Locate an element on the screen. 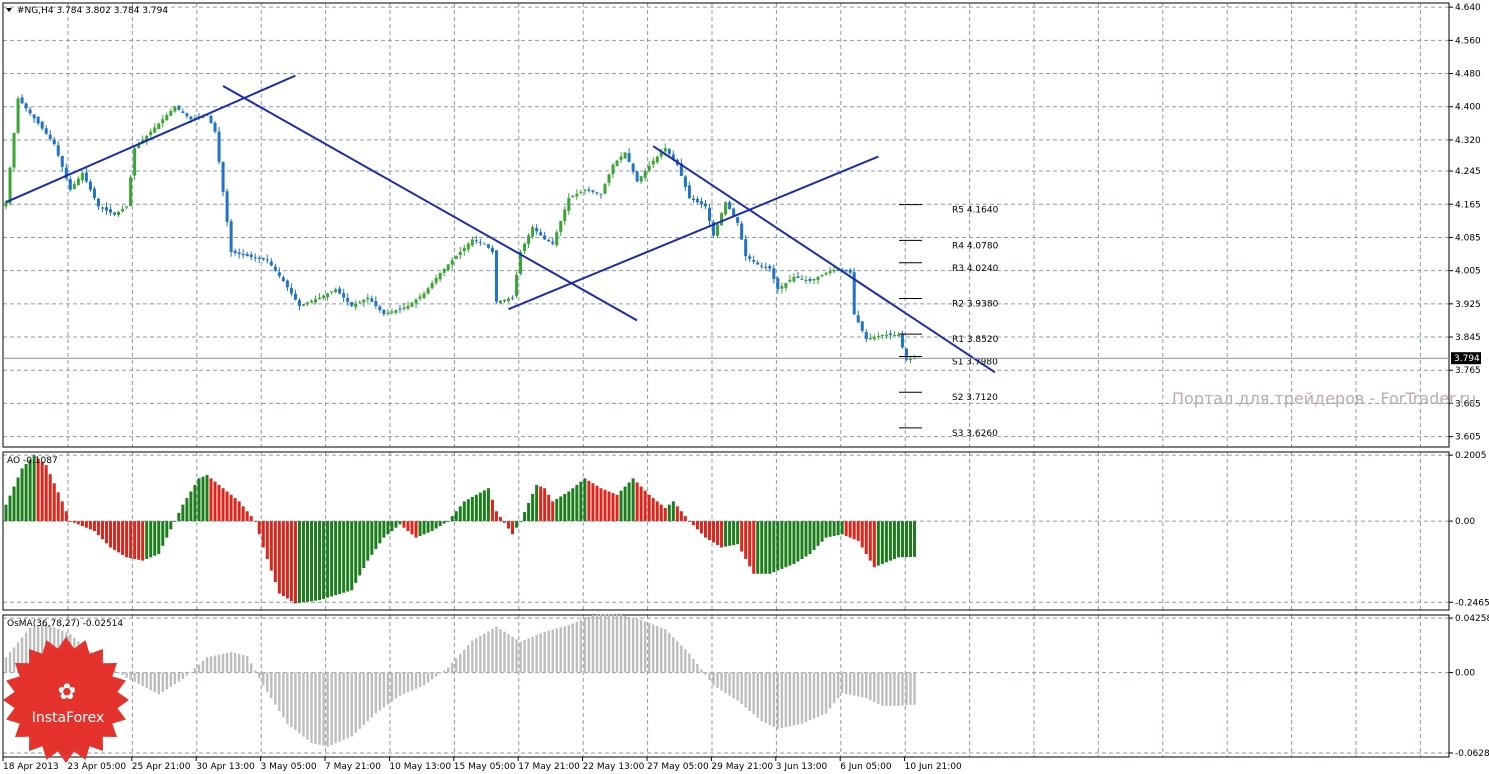  current-price-label: 3.794 is located at coordinates (1467, 359).